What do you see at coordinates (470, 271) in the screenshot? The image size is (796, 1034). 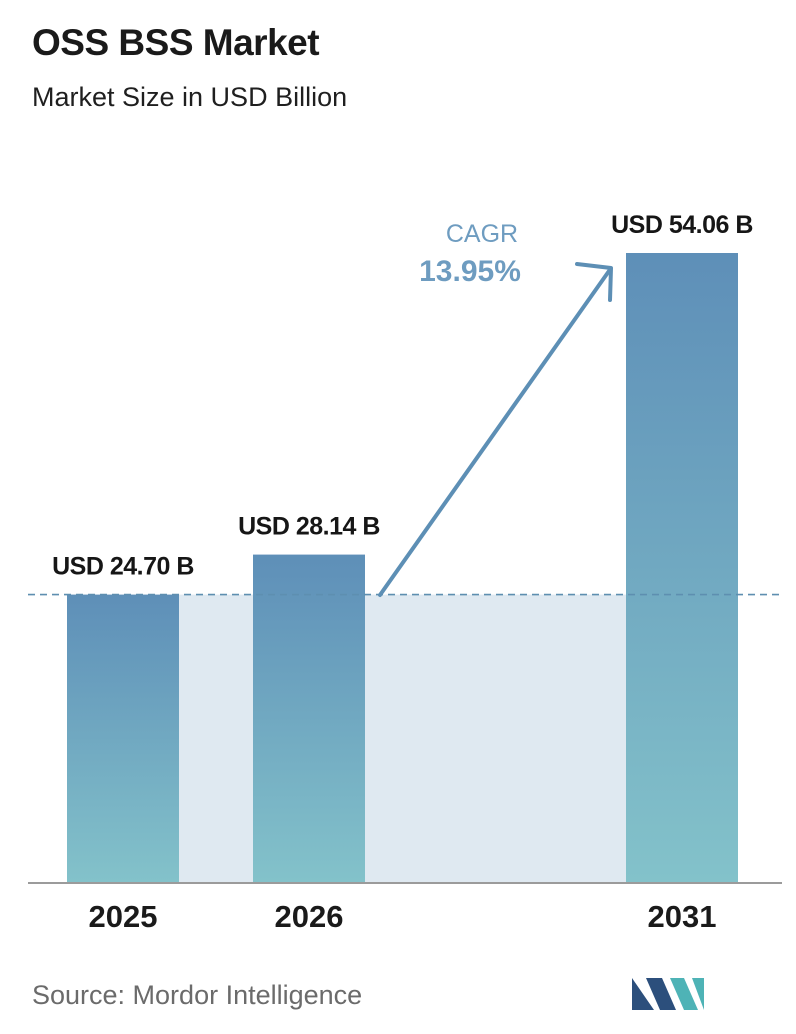 I see `cagr-value: 13.95%` at bounding box center [470, 271].